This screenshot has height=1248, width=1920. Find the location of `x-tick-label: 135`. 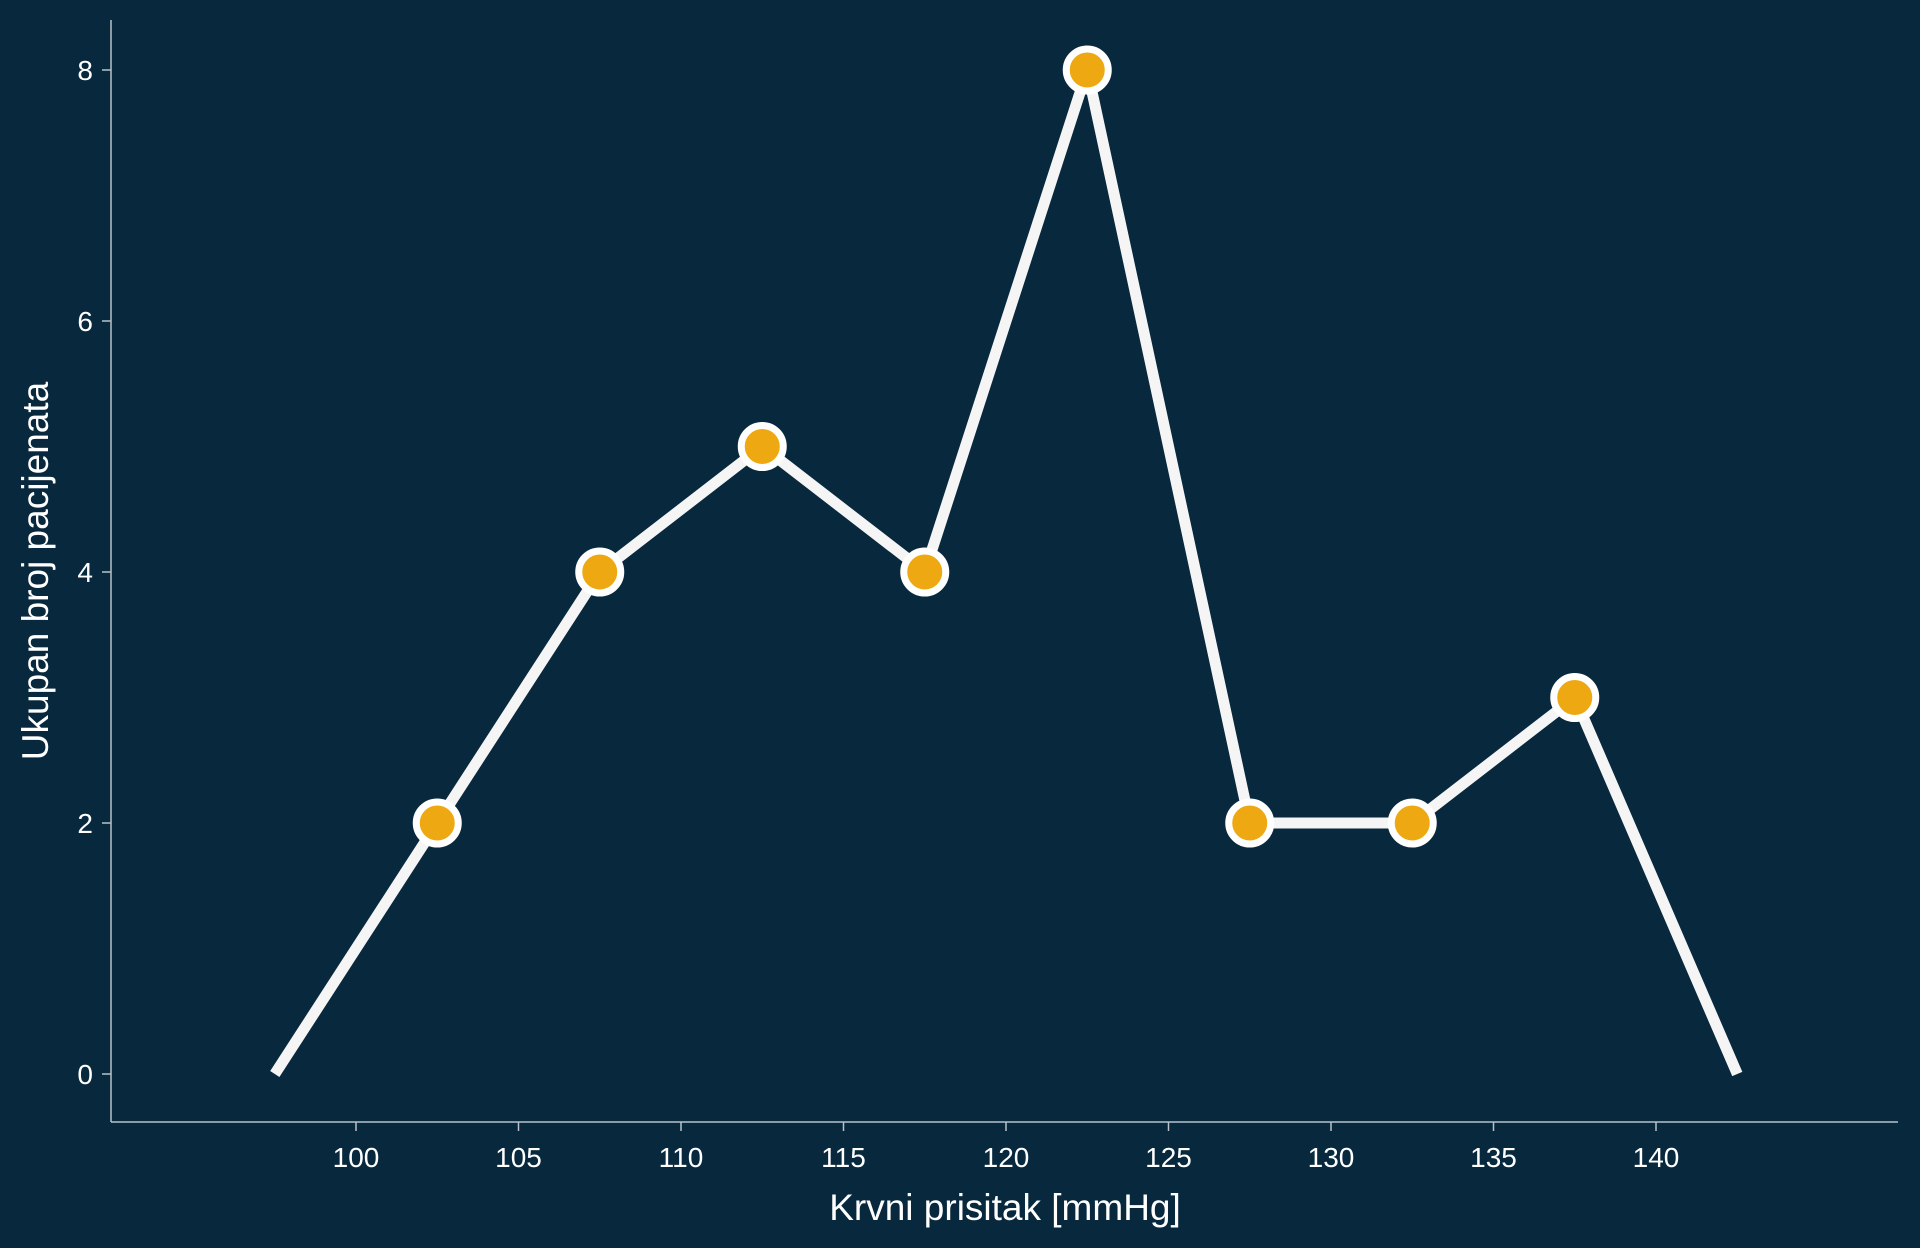

x-tick-label: 135 is located at coordinates (1493, 1157).